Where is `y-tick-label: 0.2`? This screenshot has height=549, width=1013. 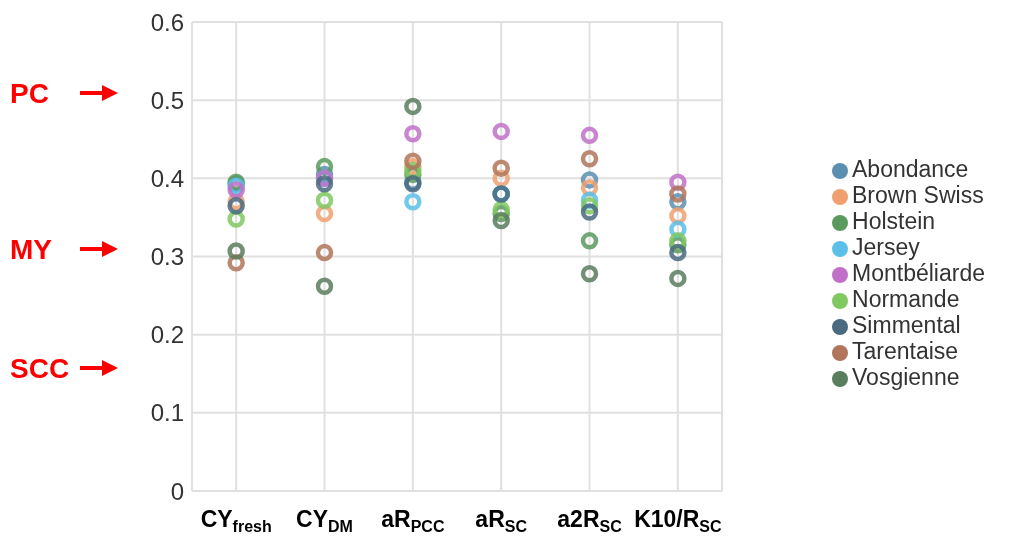
y-tick-label: 0.2 is located at coordinates (167, 335).